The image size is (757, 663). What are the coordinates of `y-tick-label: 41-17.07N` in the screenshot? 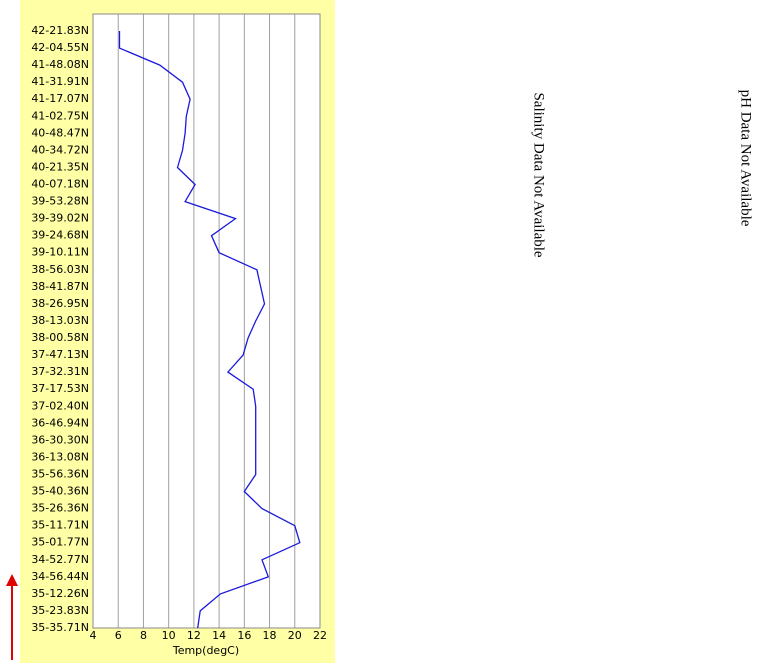 It's located at (60, 98).